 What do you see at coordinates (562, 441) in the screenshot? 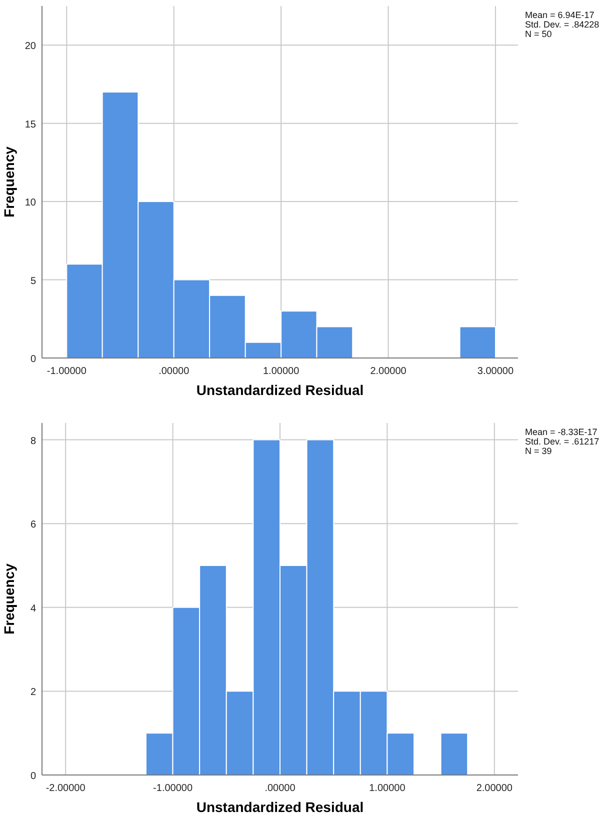
I see `text: Std. Dev. = .61217` at bounding box center [562, 441].